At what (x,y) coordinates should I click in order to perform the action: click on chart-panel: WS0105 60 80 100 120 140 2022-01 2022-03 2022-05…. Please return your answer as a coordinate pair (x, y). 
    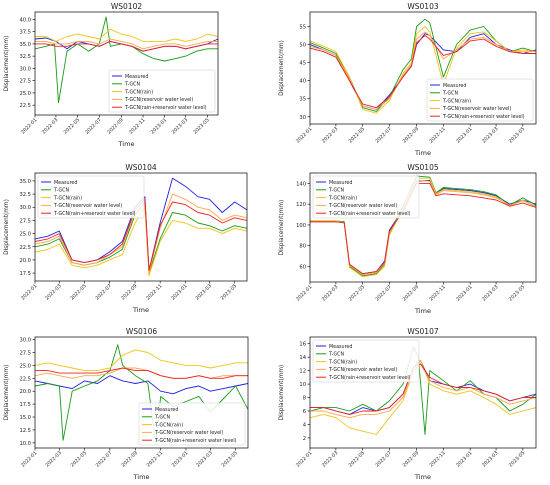
    Looking at the image, I should click on (408, 239).